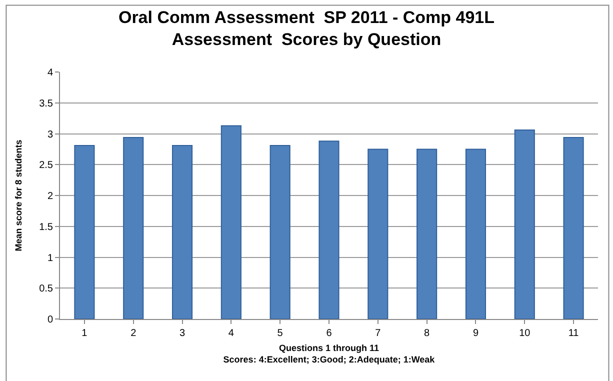 The image size is (613, 381). I want to click on y-tick-label: 4, so click(50, 73).